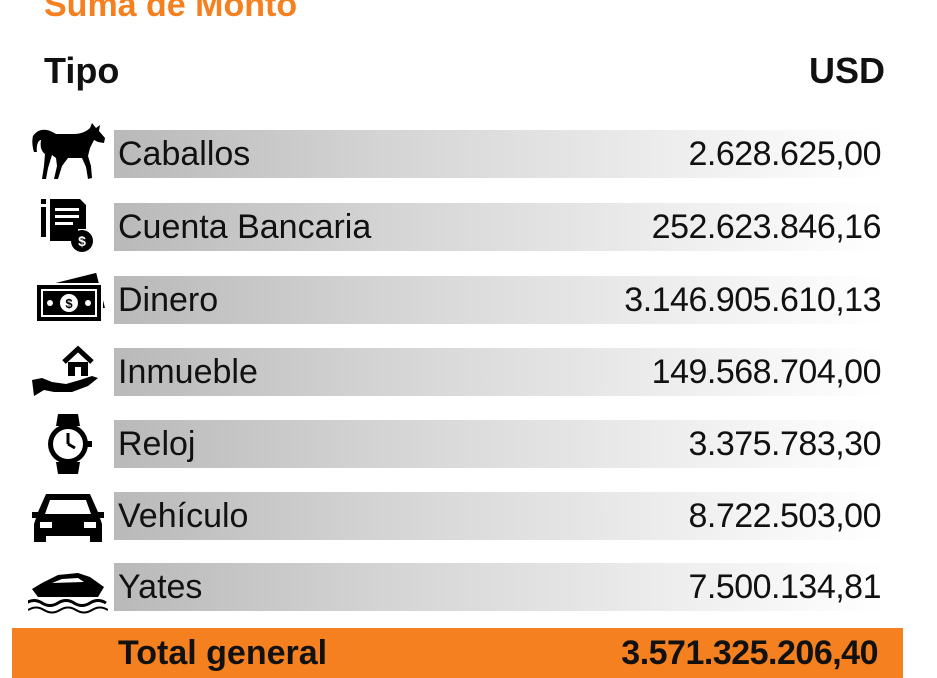 Image resolution: width=937 pixels, height=678 pixels. Describe the element at coordinates (752, 300) in the screenshot. I see `row-value: 3.146.905.610,13` at that location.